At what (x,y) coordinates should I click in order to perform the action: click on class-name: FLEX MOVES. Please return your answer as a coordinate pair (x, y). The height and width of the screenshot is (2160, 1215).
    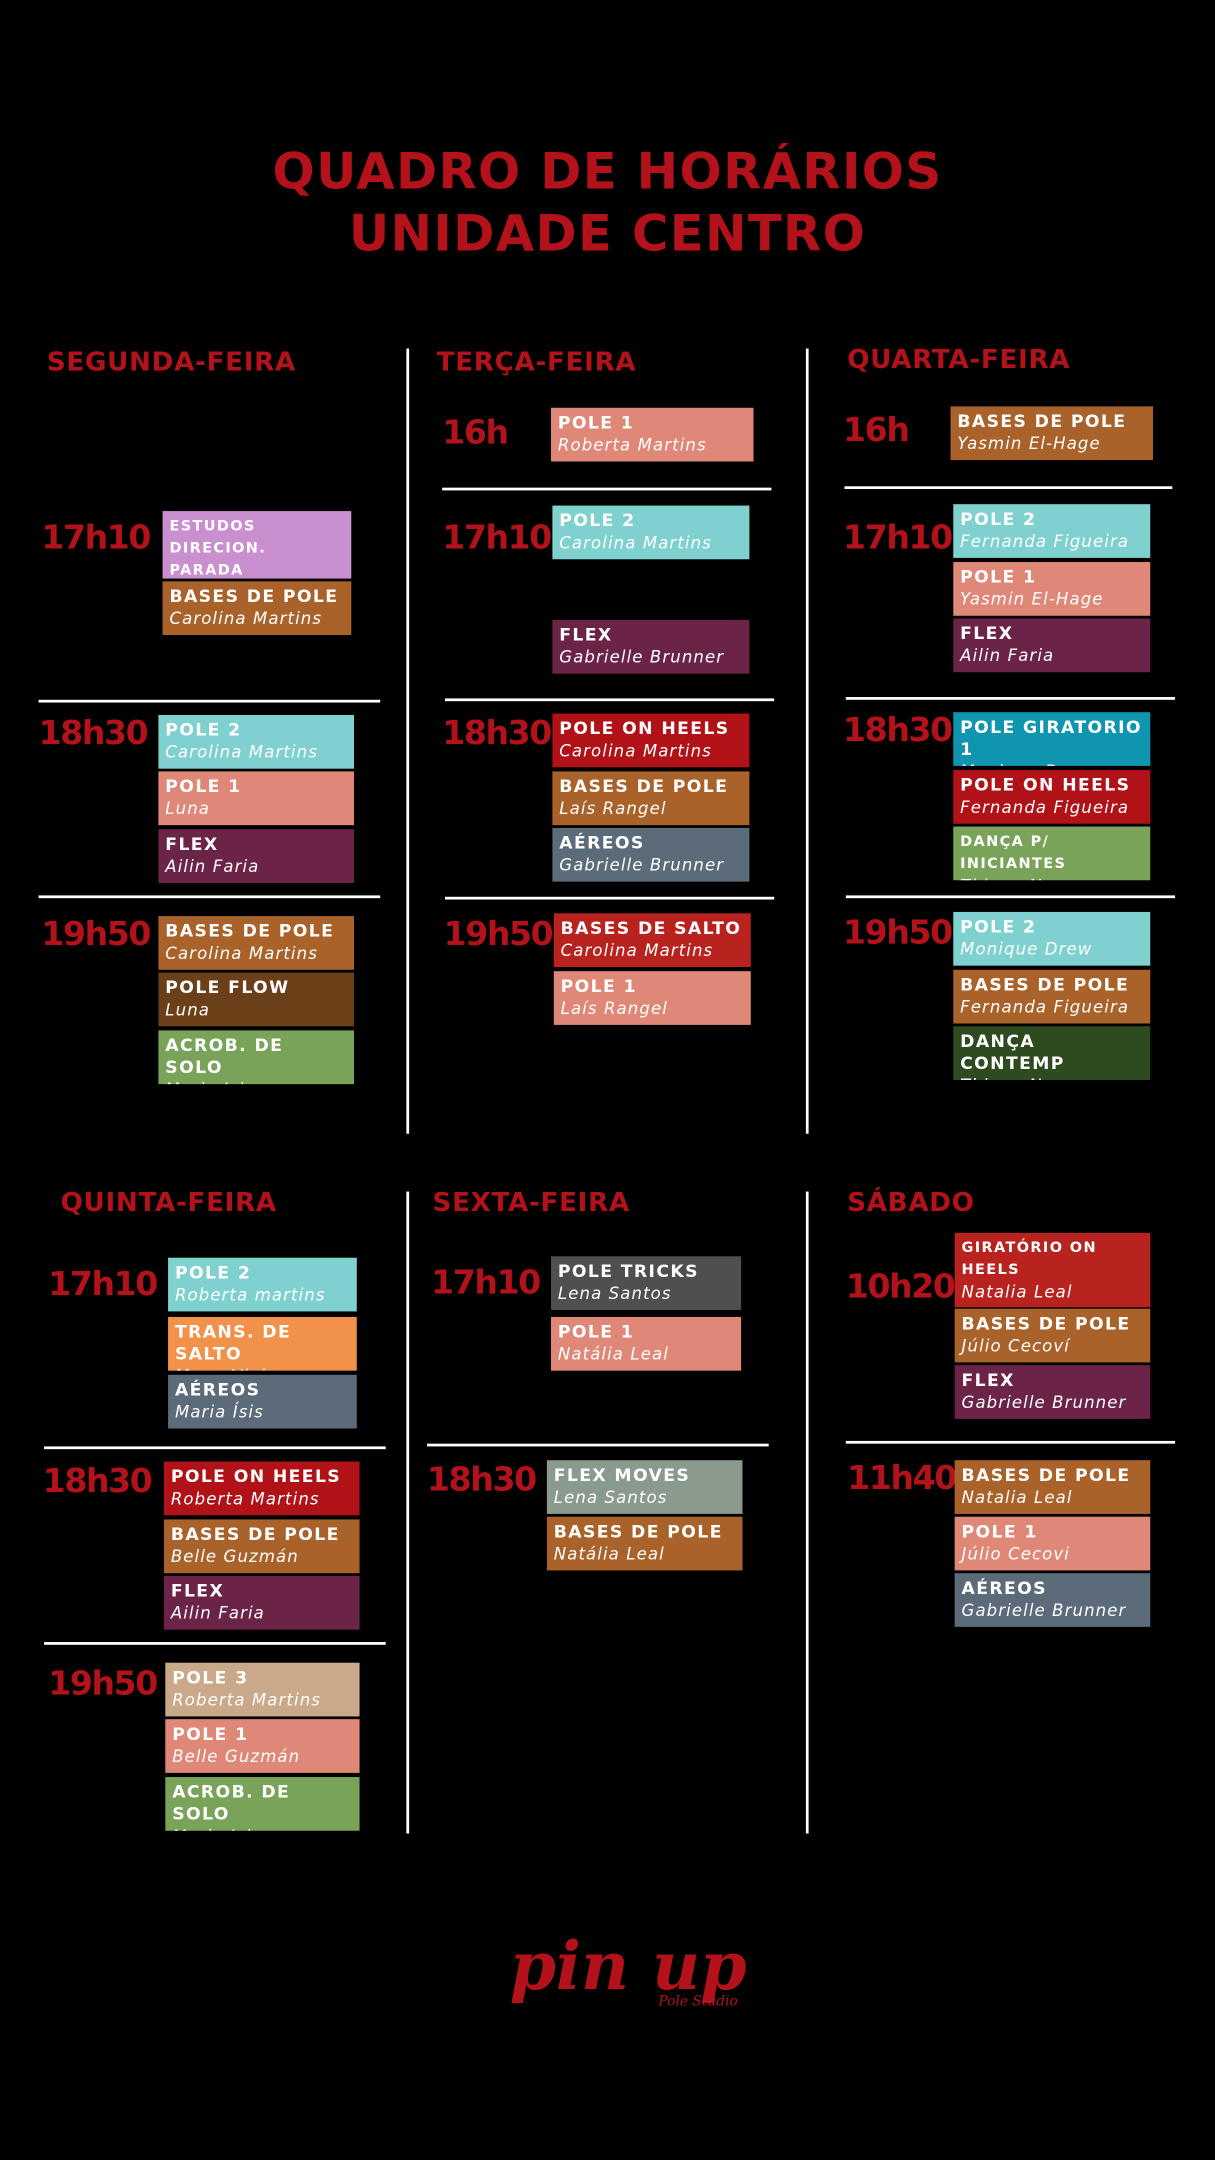
    Looking at the image, I should click on (622, 1474).